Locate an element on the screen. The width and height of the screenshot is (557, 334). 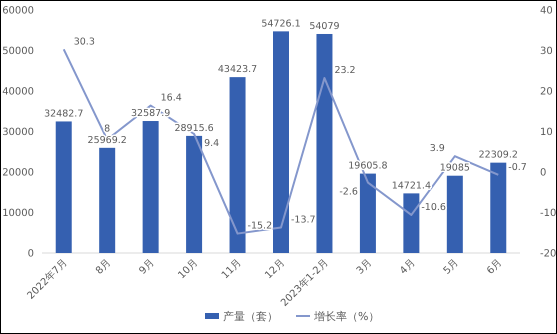
data-label: 8 is located at coordinates (107, 129).